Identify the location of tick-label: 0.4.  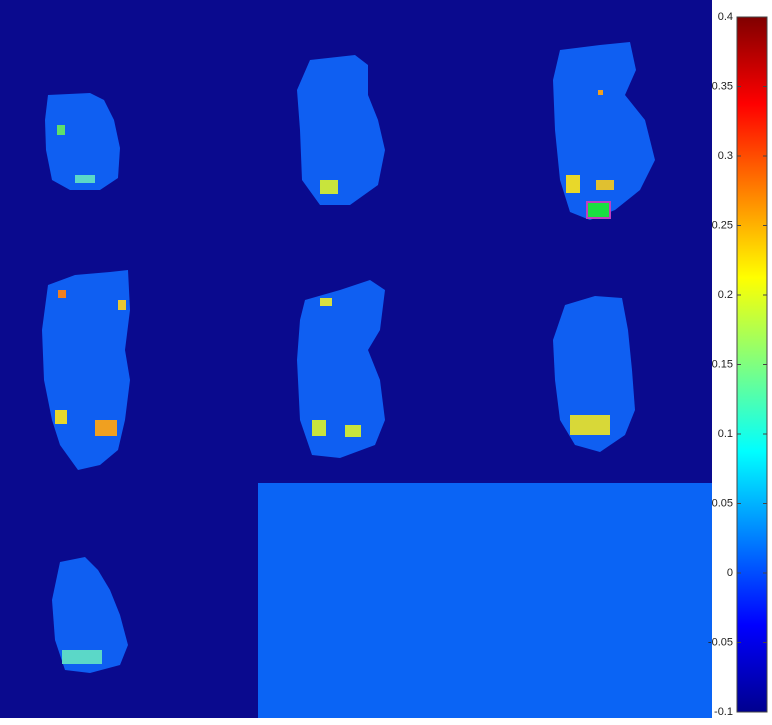
(725, 17).